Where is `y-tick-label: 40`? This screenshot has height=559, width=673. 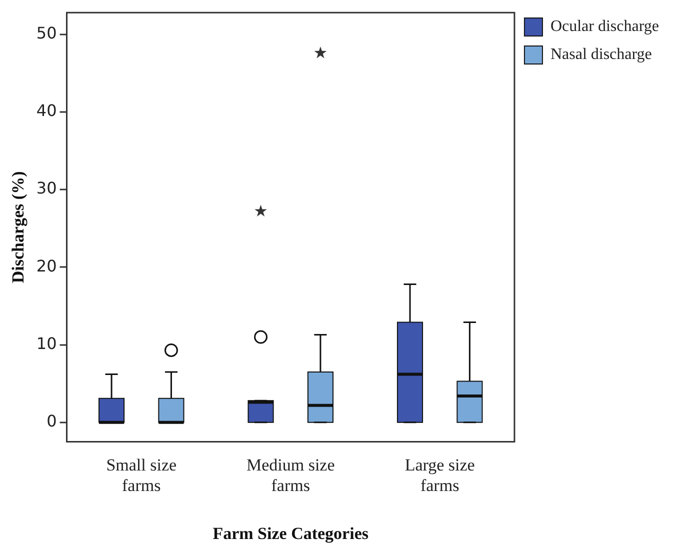 y-tick-label: 40 is located at coordinates (46, 110).